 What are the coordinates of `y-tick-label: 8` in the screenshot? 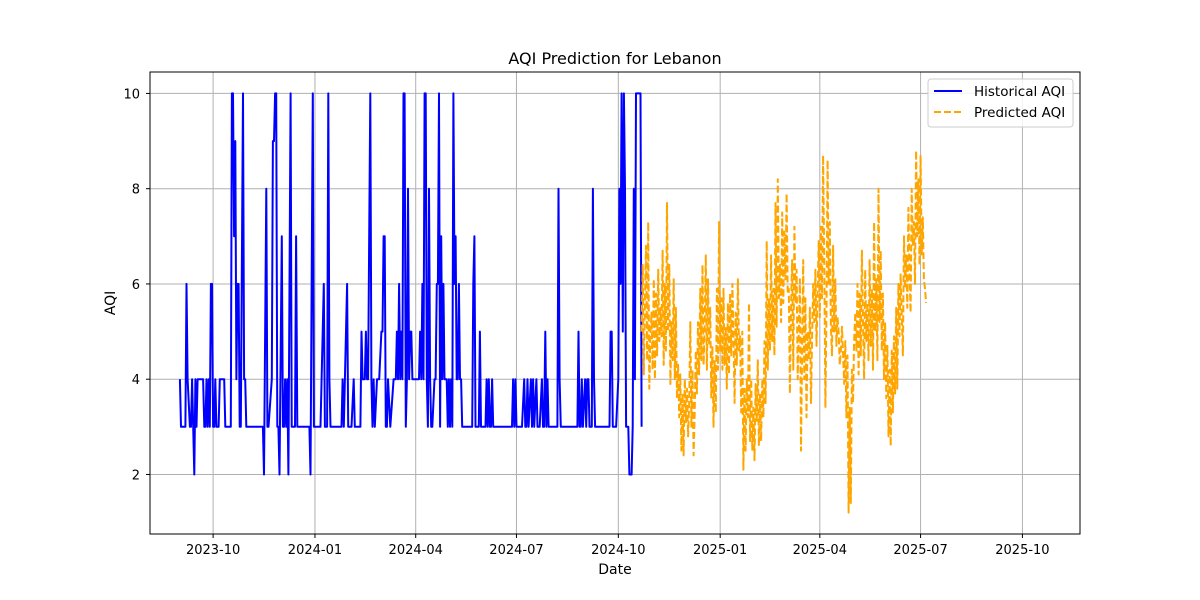 It's located at (136, 190).